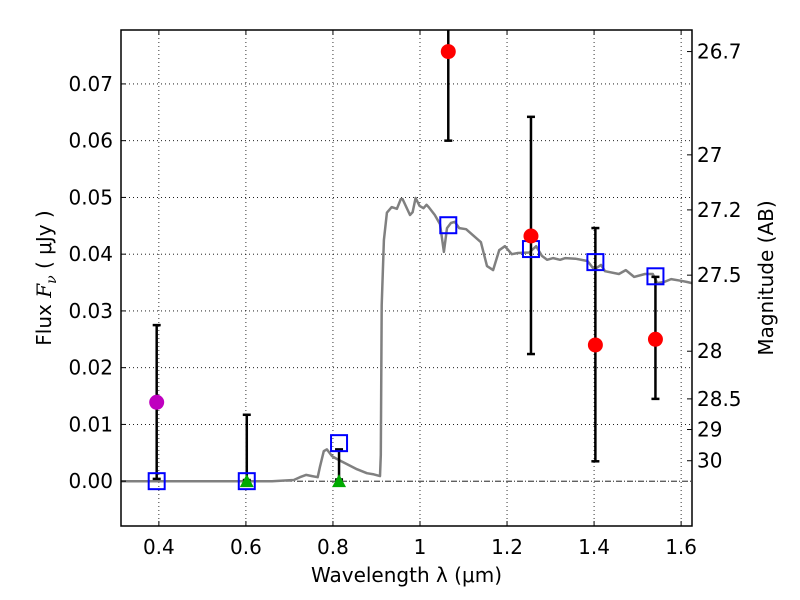 The height and width of the screenshot is (600, 800). Describe the element at coordinates (90, 368) in the screenshot. I see `y-tick-label: 0.02` at that location.